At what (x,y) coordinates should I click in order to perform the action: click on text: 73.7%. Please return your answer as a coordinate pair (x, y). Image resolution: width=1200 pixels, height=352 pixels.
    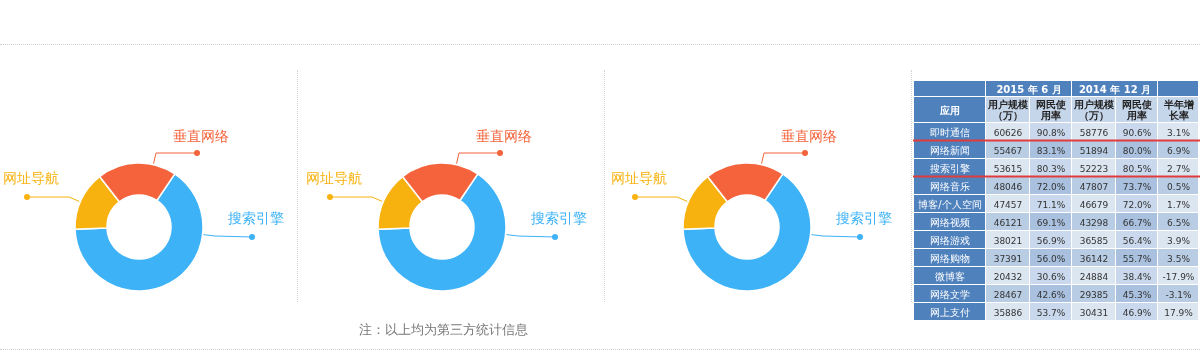
    Looking at the image, I should click on (1137, 186).